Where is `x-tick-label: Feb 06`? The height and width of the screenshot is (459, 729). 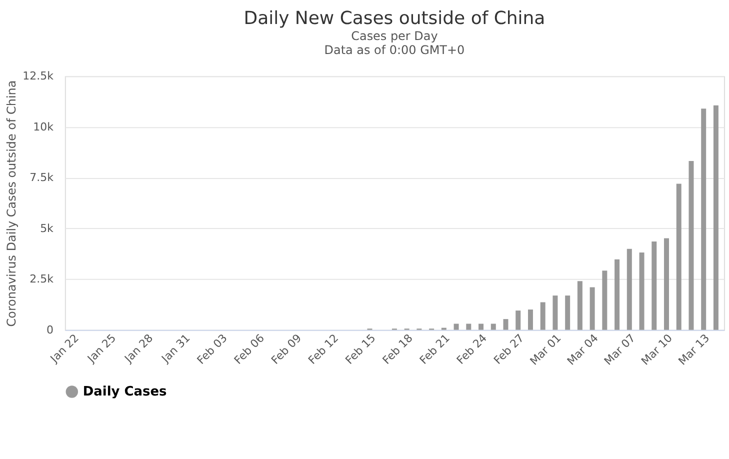
x-tick-label: Feb 06 is located at coordinates (249, 349).